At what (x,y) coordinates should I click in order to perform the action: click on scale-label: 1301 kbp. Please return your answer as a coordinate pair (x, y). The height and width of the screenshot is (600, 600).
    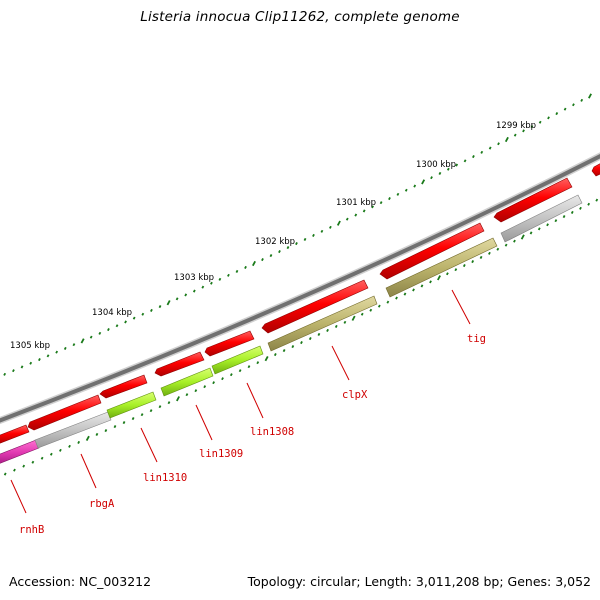
    Looking at the image, I should click on (356, 203).